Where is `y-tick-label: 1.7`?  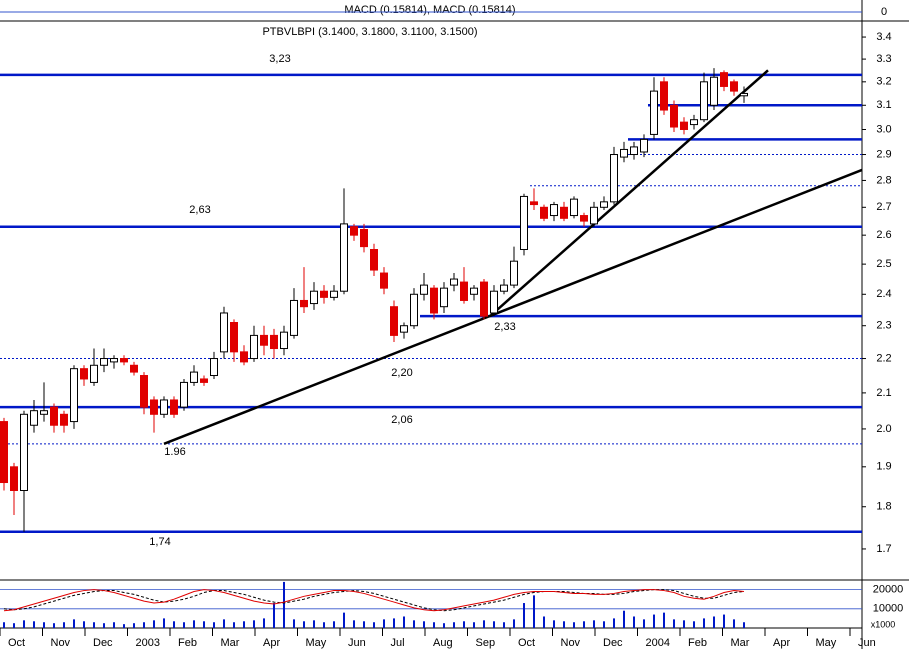
y-tick-label: 1.7 is located at coordinates (883, 549).